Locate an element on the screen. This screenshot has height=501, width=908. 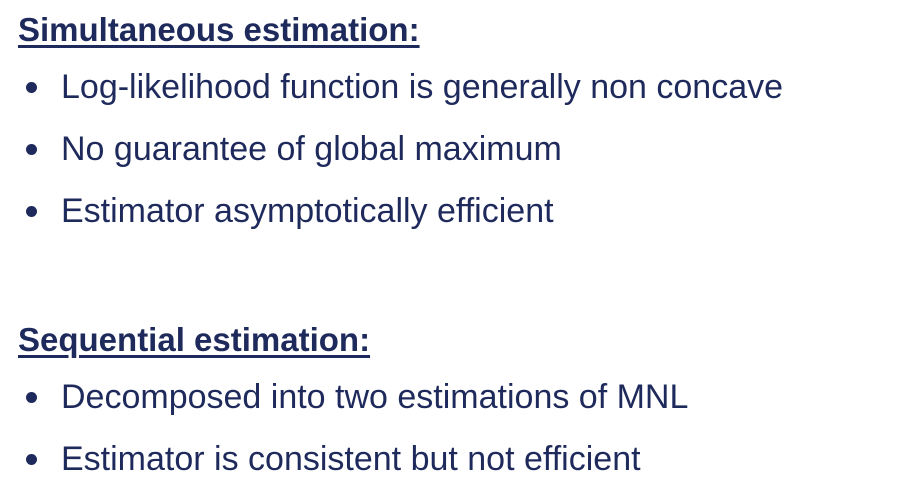
bullet-text: No guarantee of global maximum is located at coordinates (311, 148).